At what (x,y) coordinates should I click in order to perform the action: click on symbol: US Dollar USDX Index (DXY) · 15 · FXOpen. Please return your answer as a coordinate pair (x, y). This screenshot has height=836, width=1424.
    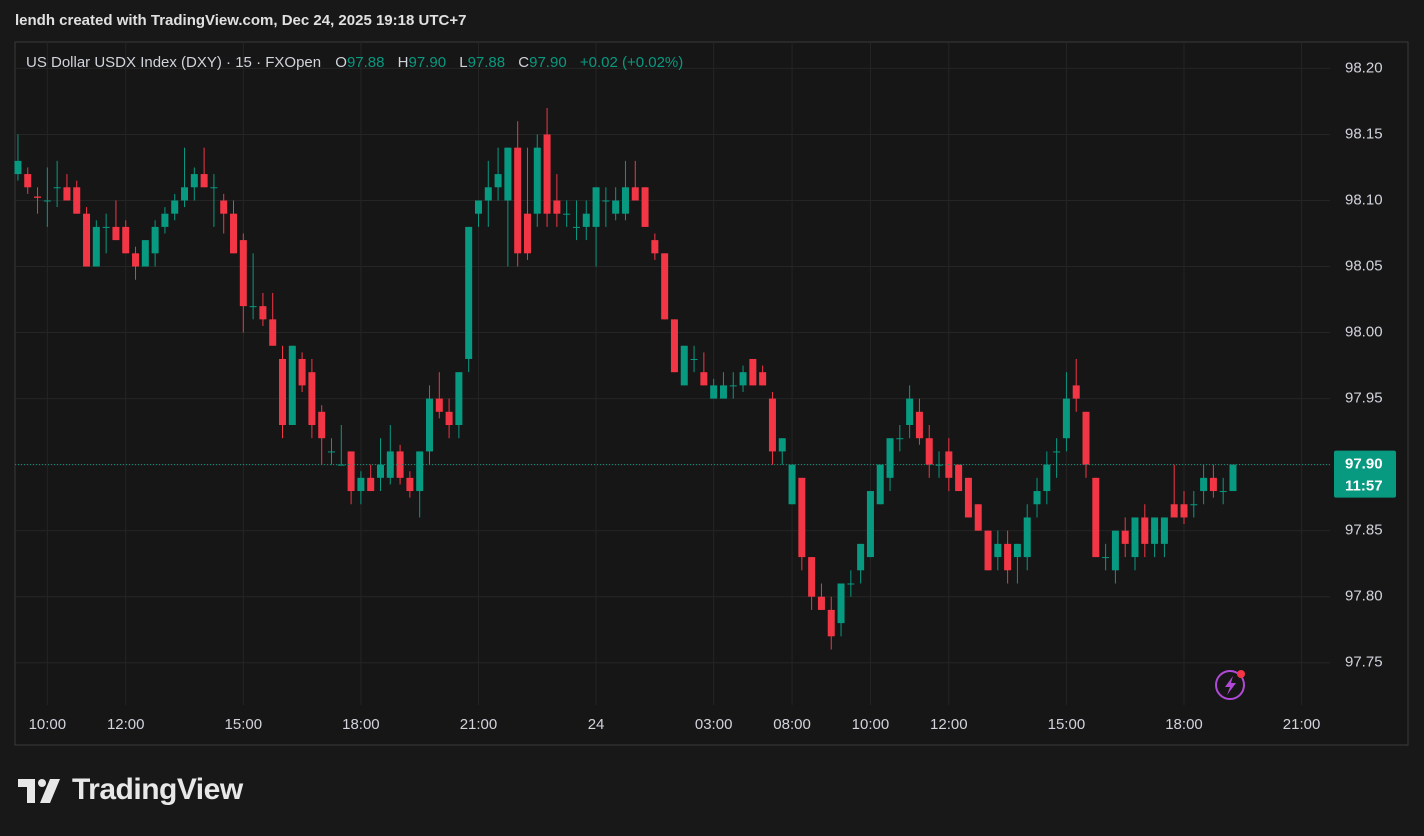
    Looking at the image, I should click on (174, 62).